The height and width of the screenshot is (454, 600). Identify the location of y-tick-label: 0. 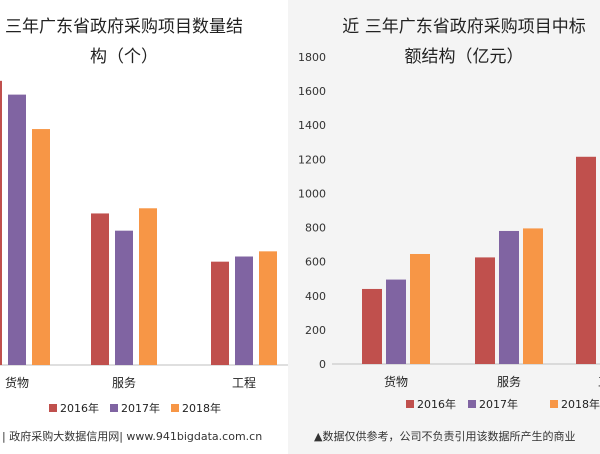
(322, 364).